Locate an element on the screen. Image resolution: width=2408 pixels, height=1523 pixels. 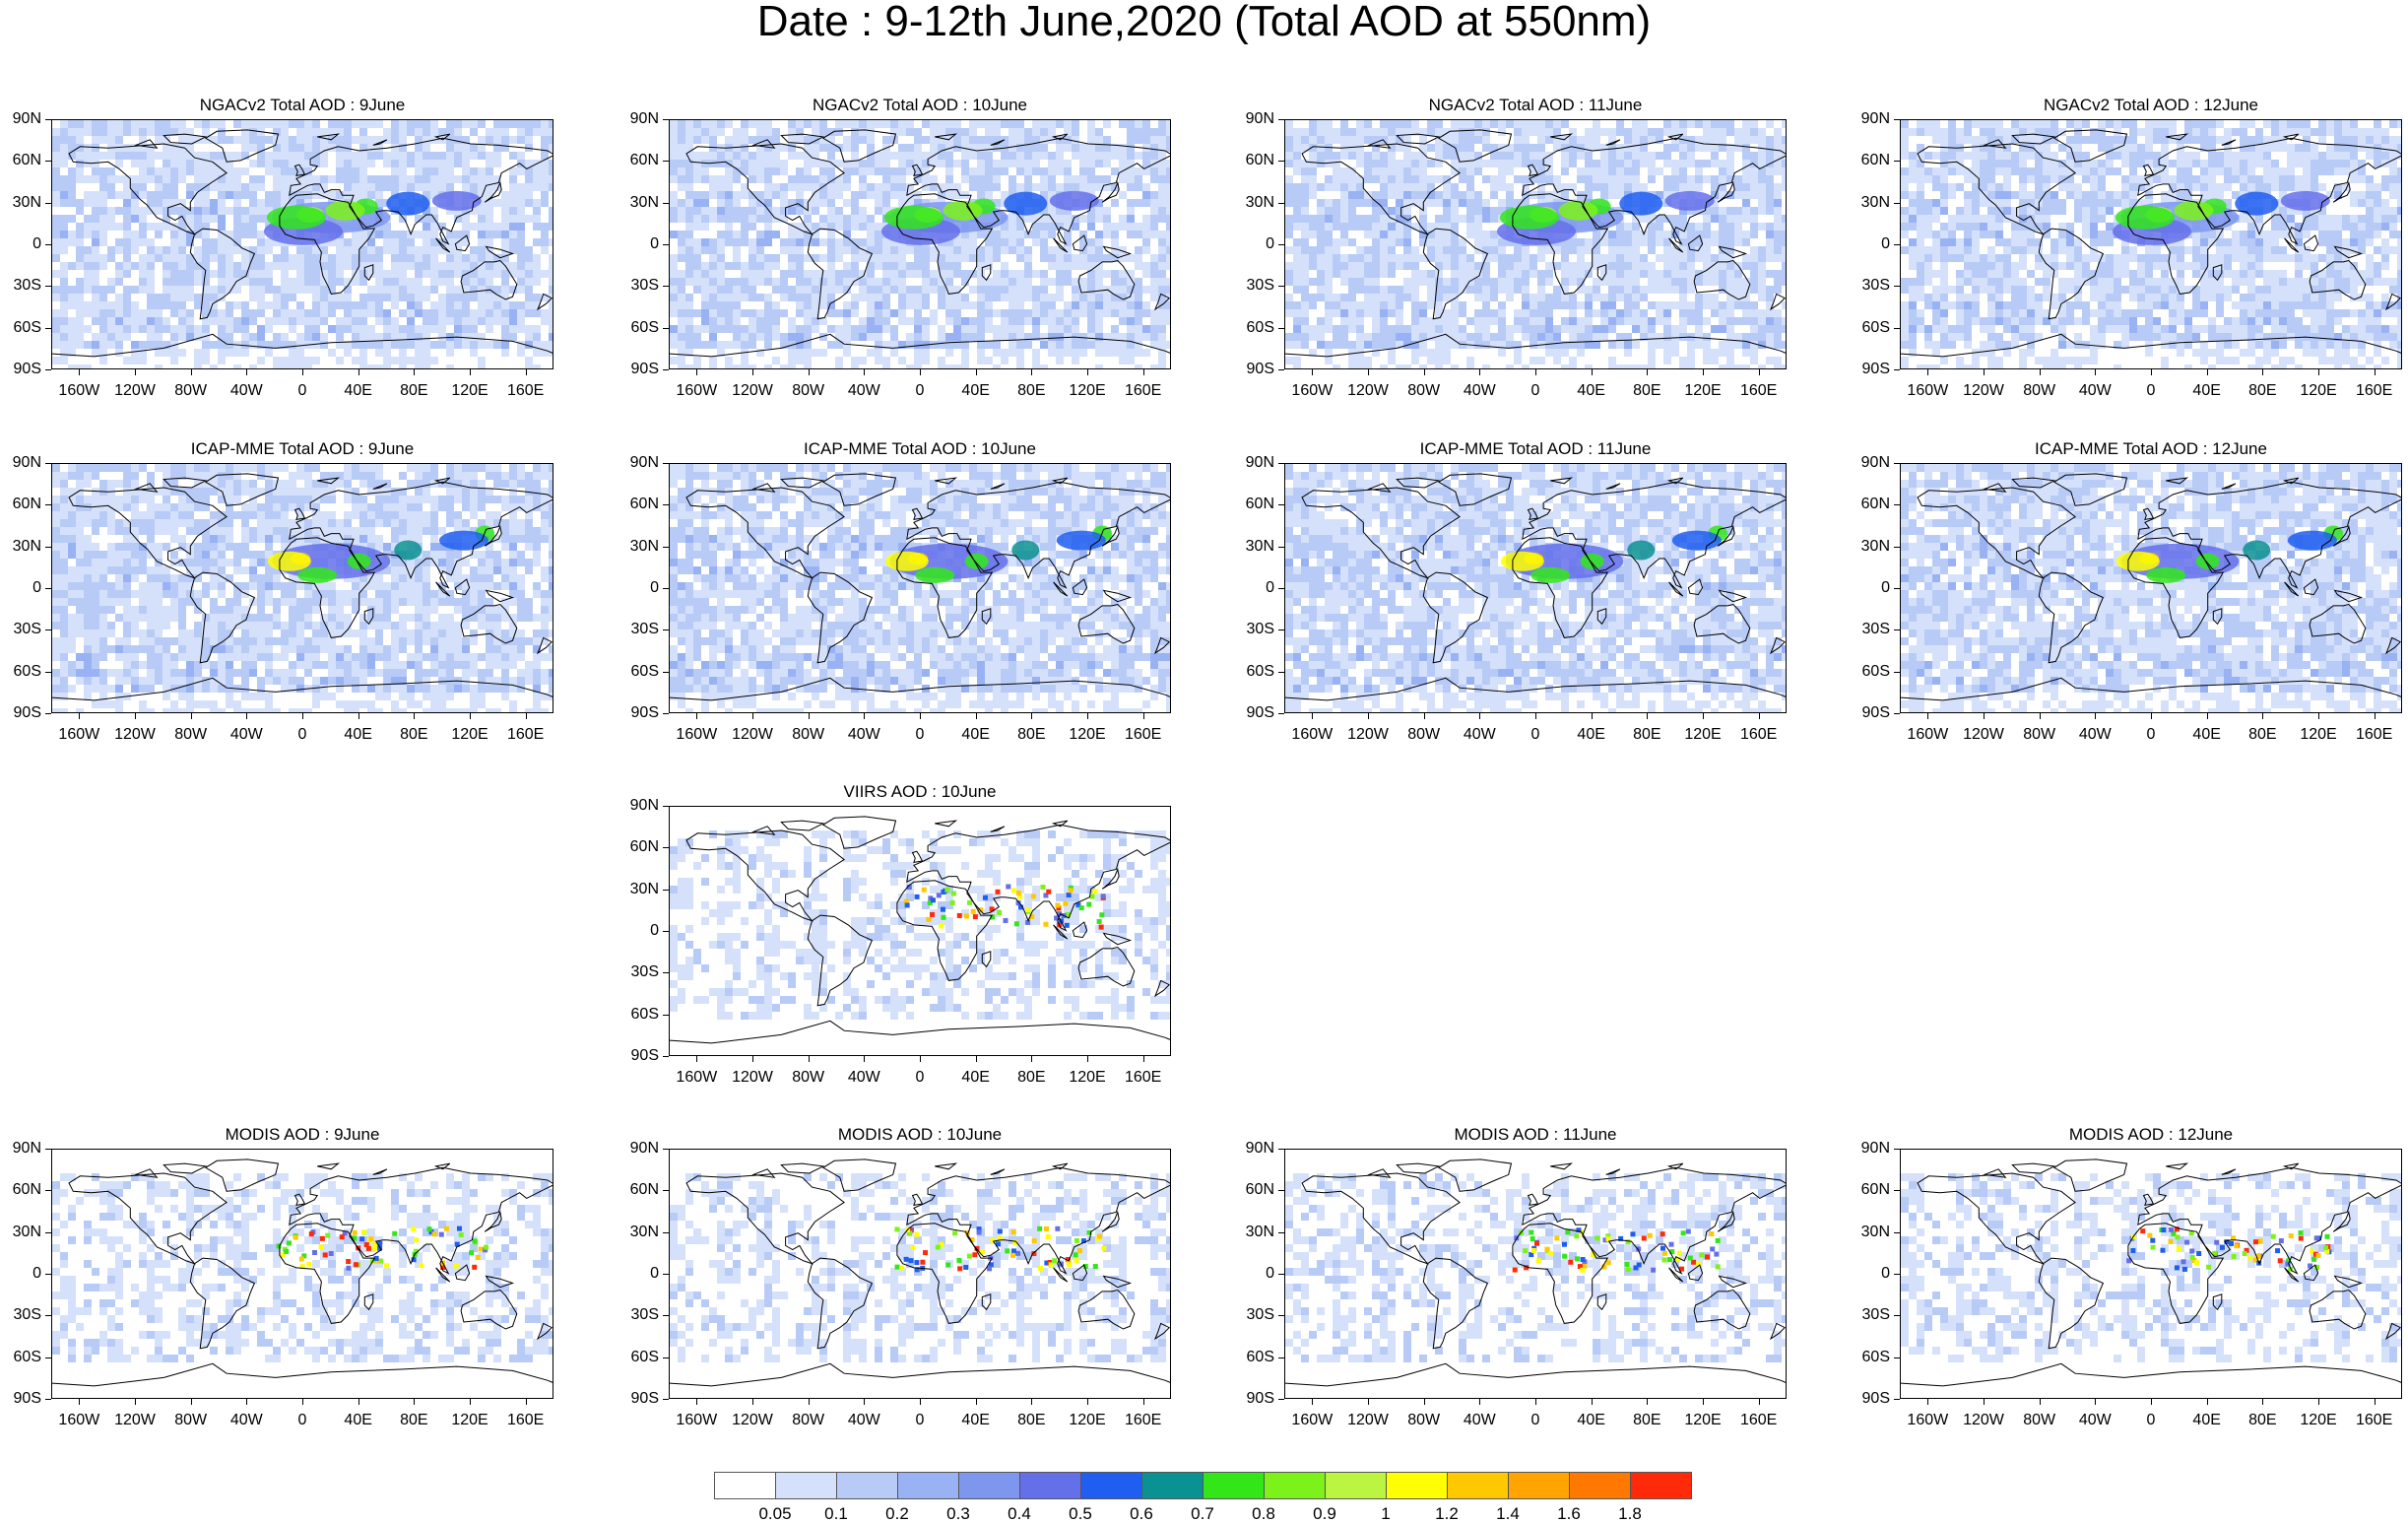
longitude-label: 0 is located at coordinates (920, 391).